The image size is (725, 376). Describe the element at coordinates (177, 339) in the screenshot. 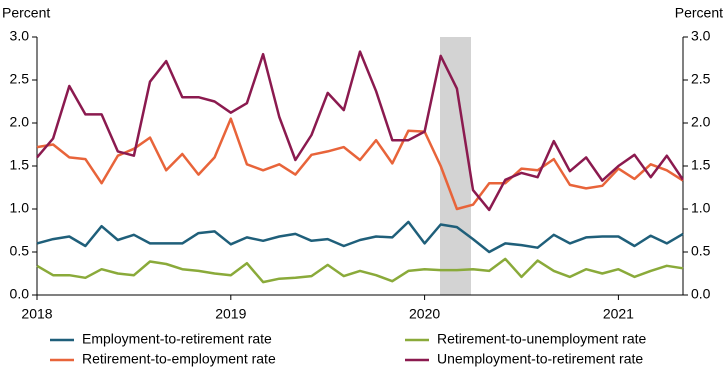

I see `legend-label: Employment-to-retirement rate` at that location.